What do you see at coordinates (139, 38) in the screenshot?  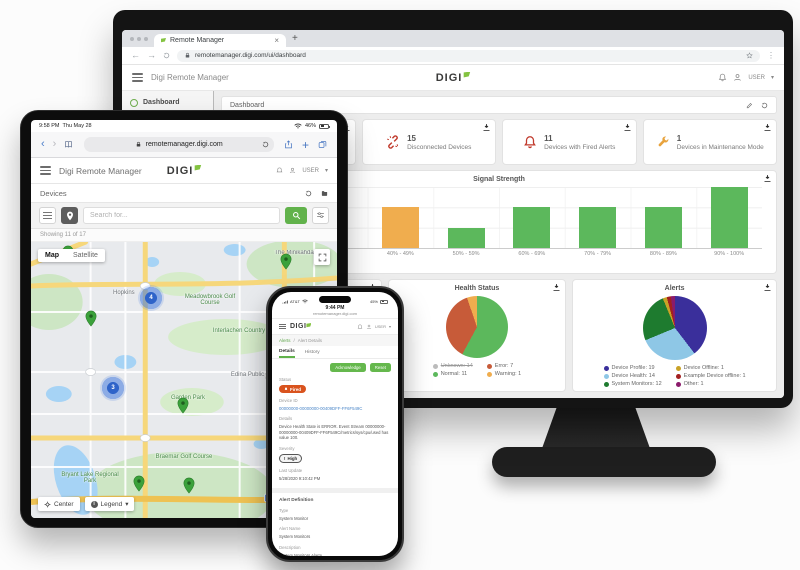 I see `window-controls` at bounding box center [139, 38].